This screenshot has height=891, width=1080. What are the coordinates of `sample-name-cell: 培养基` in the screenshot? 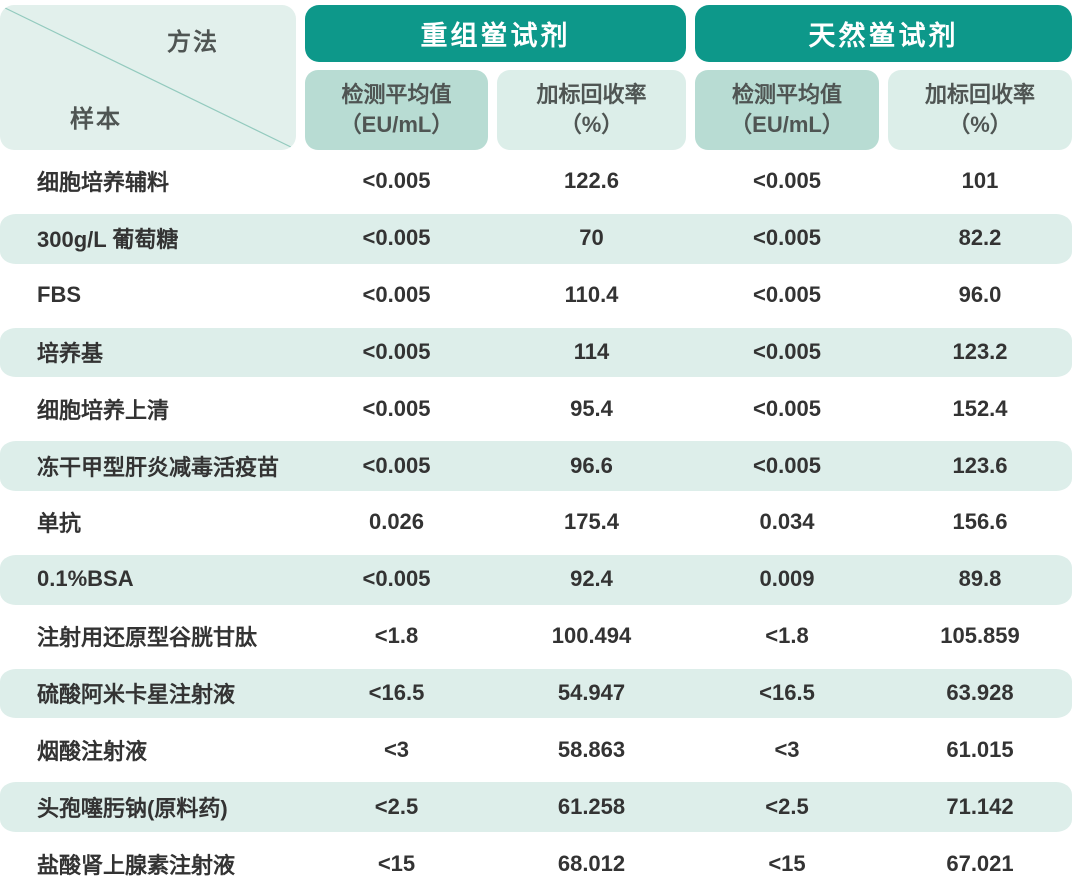 It's located at (70, 353).